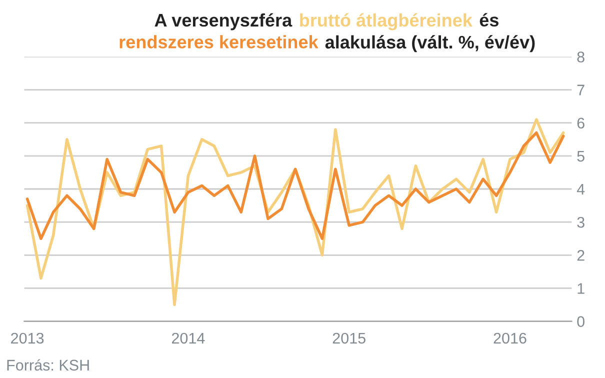 The height and width of the screenshot is (378, 605). I want to click on y-tick-label: 6, so click(580, 123).